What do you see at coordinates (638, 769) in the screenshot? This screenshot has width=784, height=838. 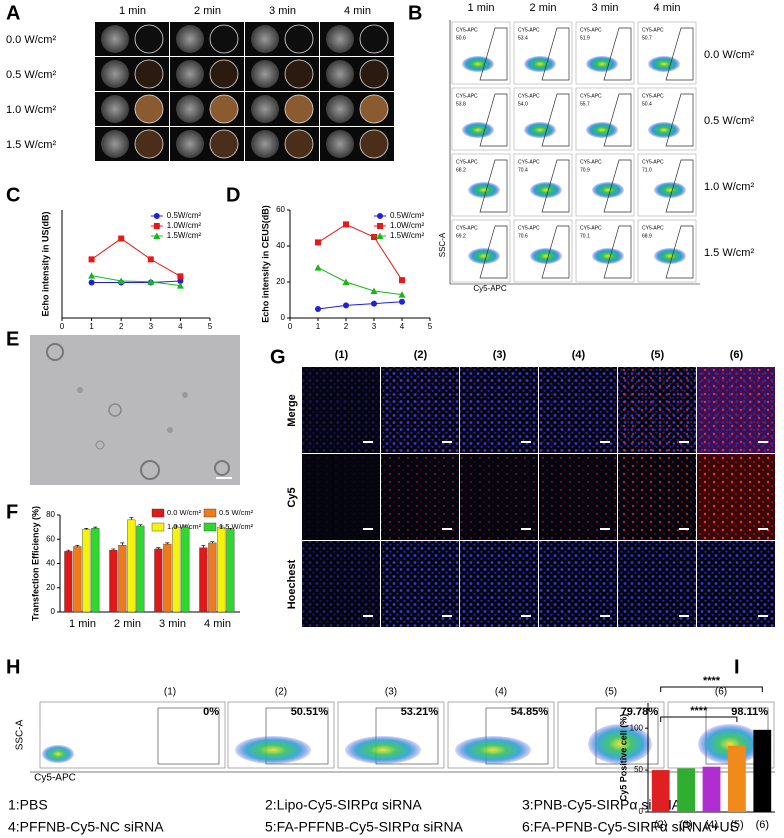 I see `y-tick-label: 50` at bounding box center [638, 769].